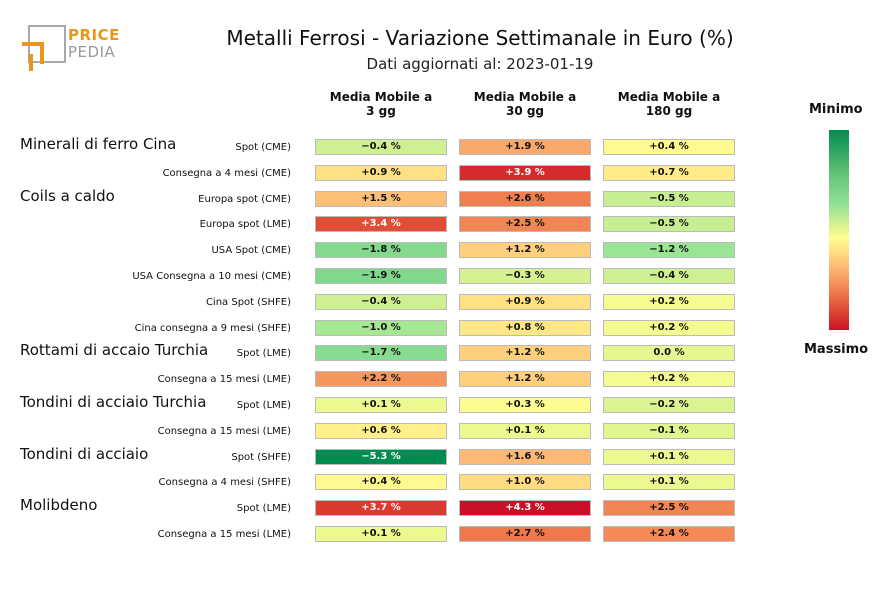 The height and width of the screenshot is (600, 880). What do you see at coordinates (525, 276) in the screenshot?
I see `heatmap-cell: −0.3 %` at bounding box center [525, 276].